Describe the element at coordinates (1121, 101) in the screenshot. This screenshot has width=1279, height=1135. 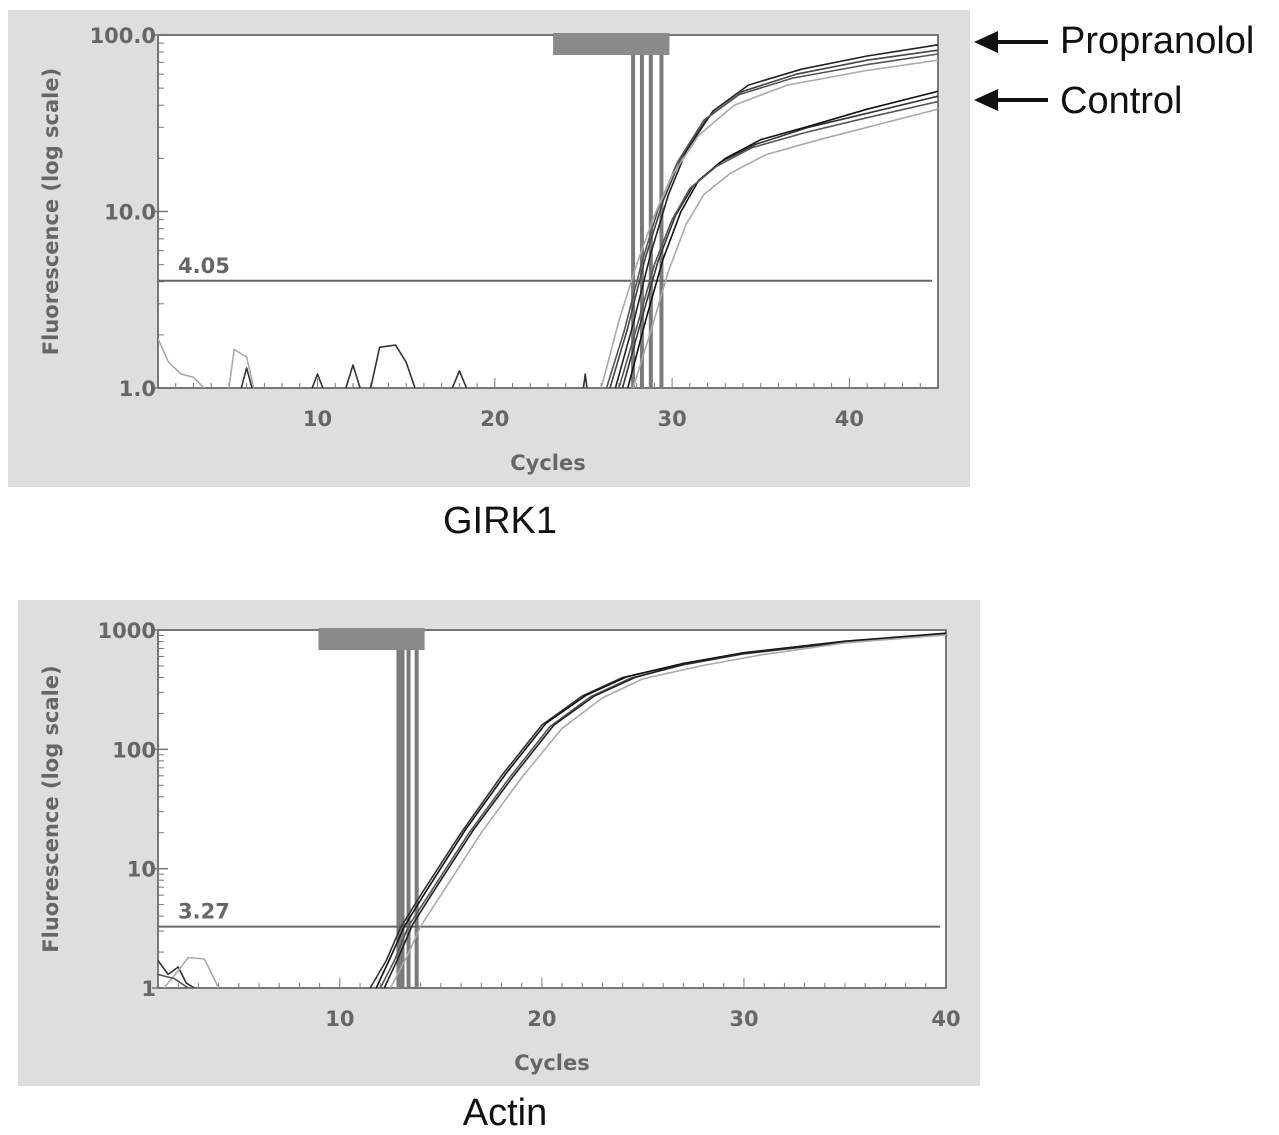
I see `legend-label-control: Control` at that location.